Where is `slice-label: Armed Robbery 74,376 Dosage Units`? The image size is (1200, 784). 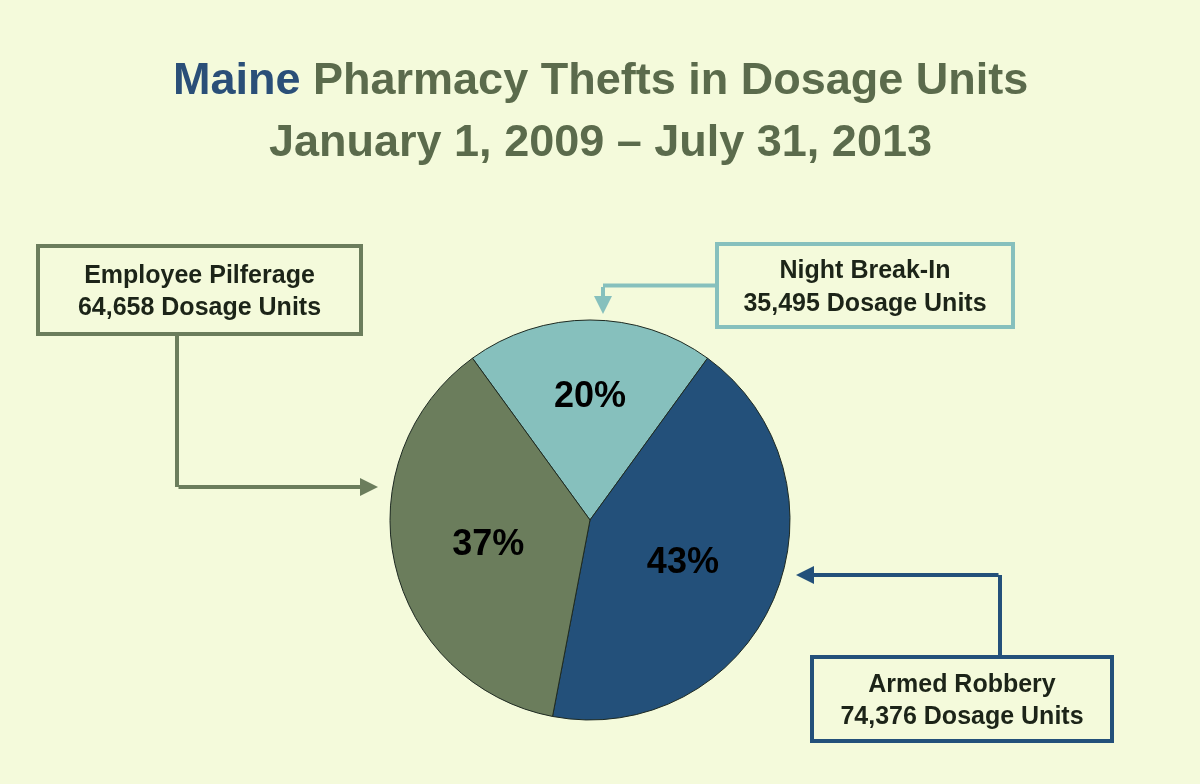 slice-label: Armed Robbery 74,376 Dosage Units is located at coordinates (962, 699).